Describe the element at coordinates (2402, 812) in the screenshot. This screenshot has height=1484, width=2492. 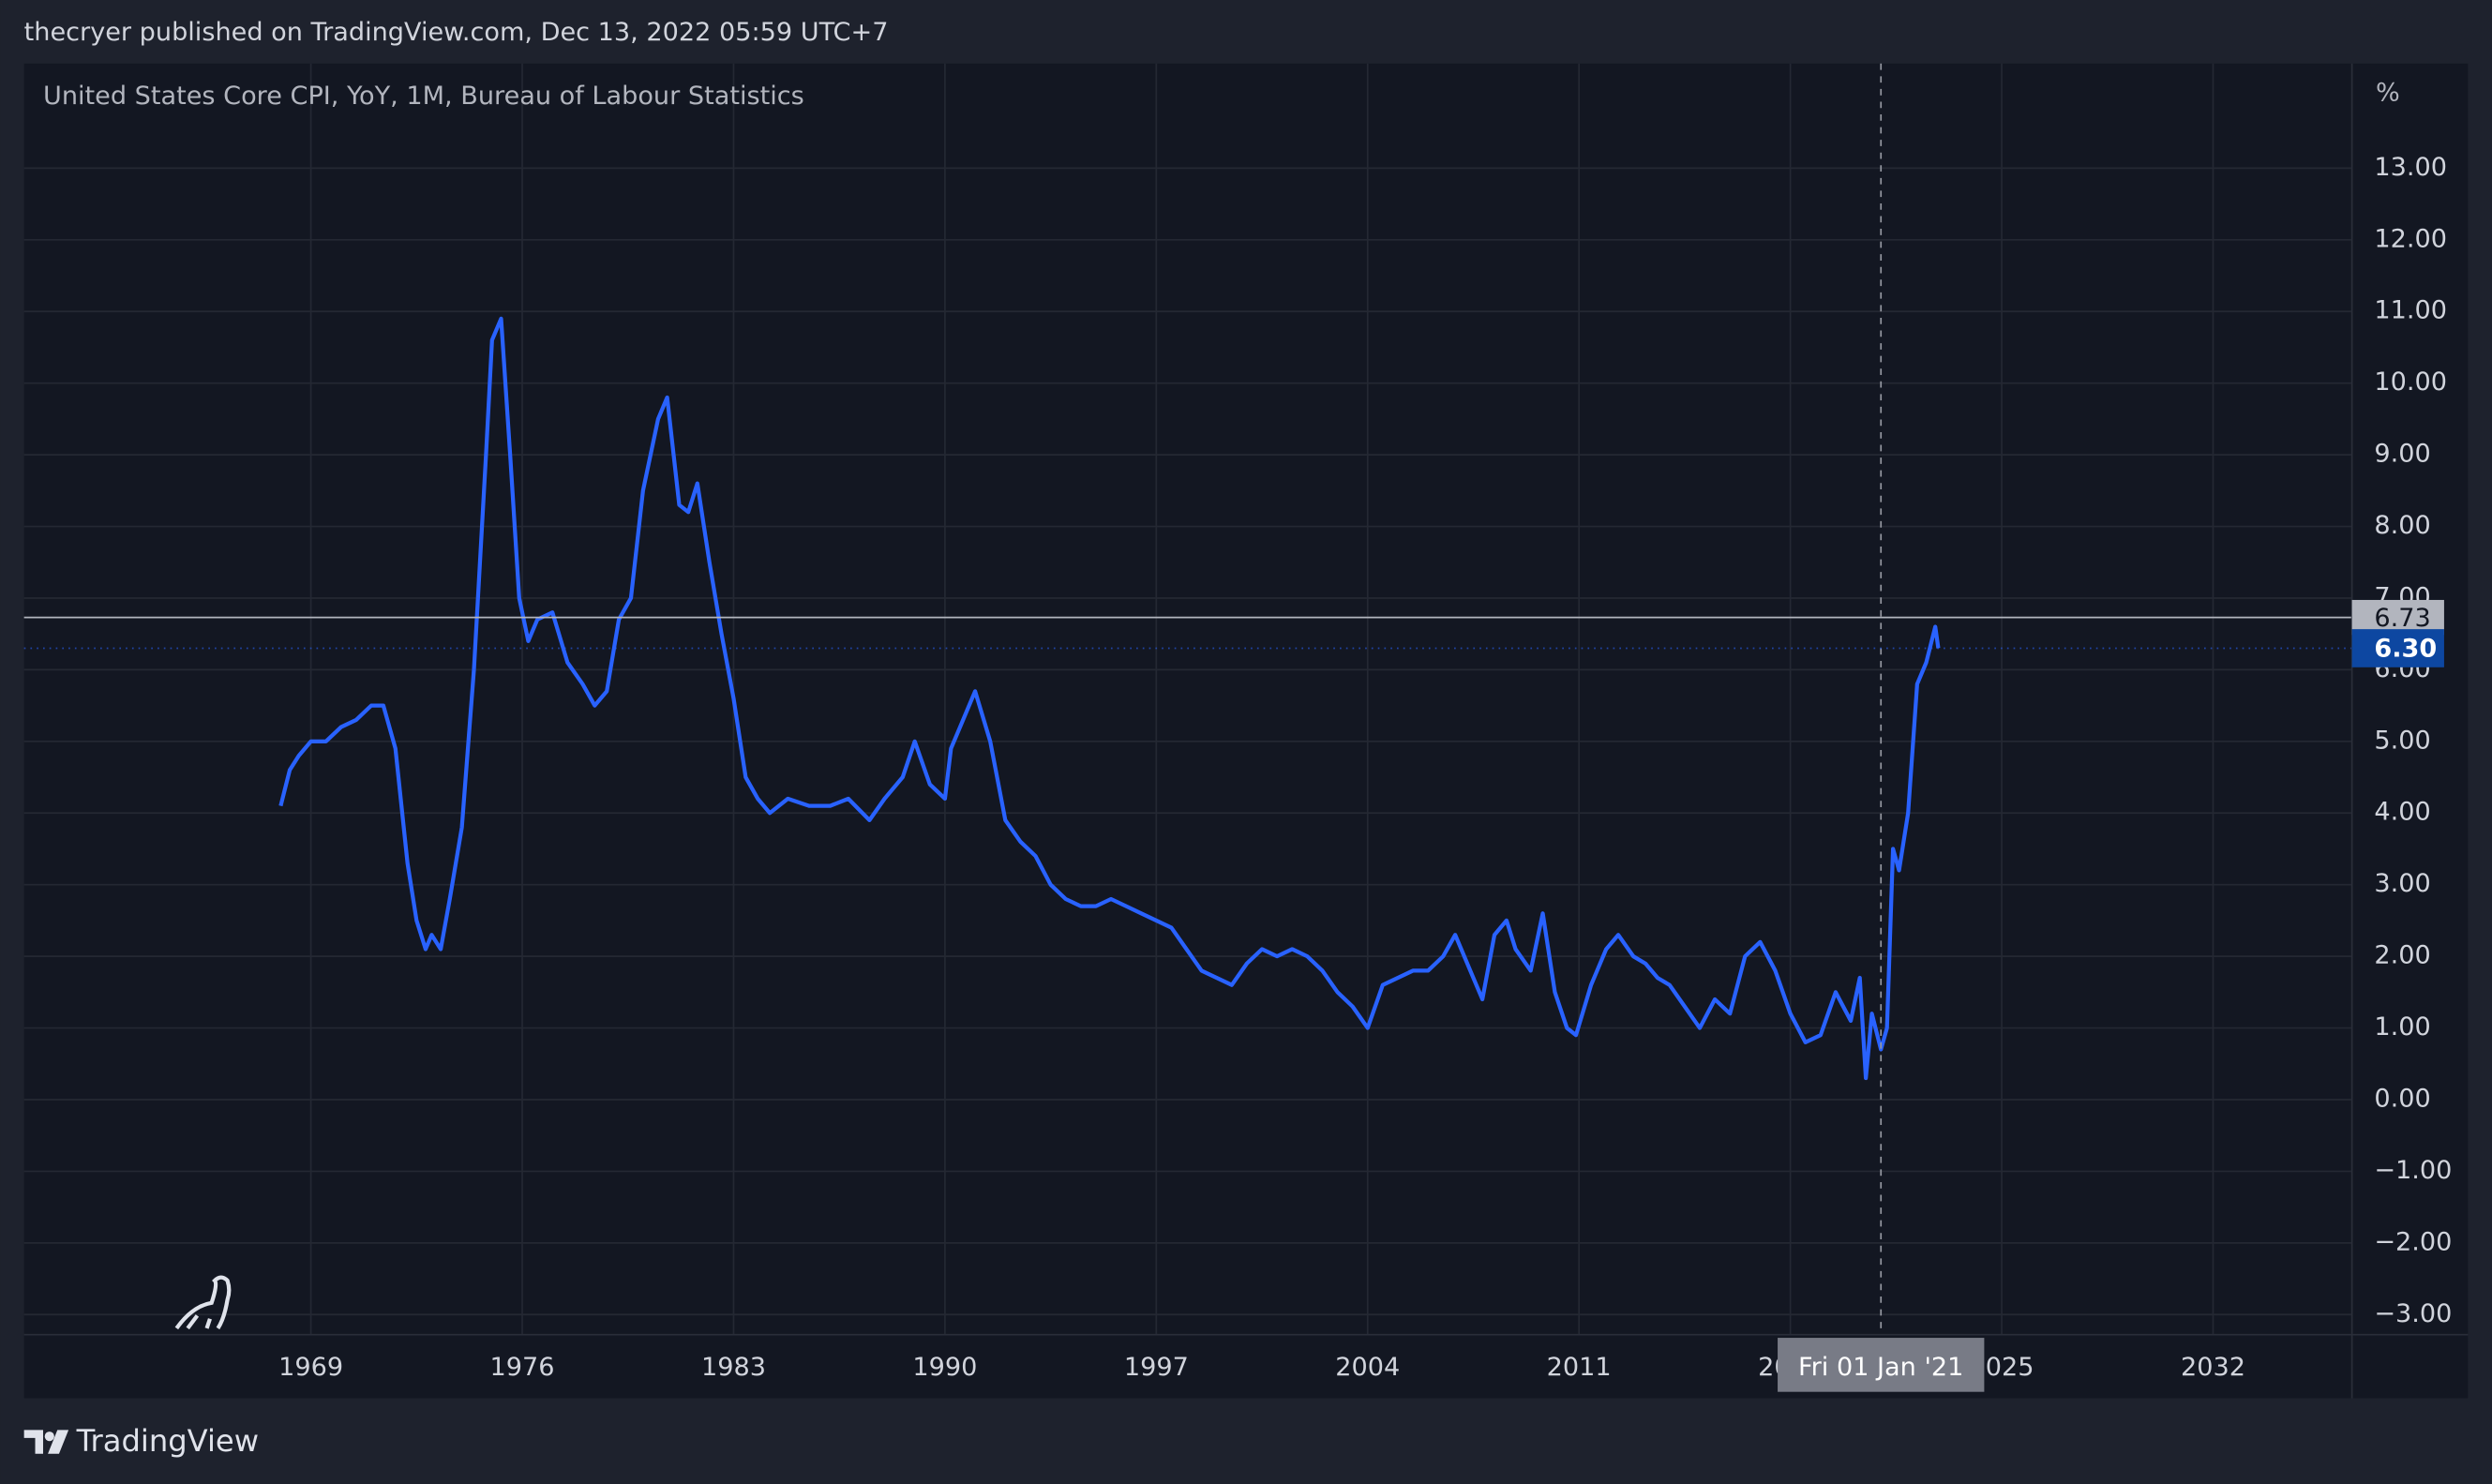
I see `y-tick-label: 4.00` at that location.